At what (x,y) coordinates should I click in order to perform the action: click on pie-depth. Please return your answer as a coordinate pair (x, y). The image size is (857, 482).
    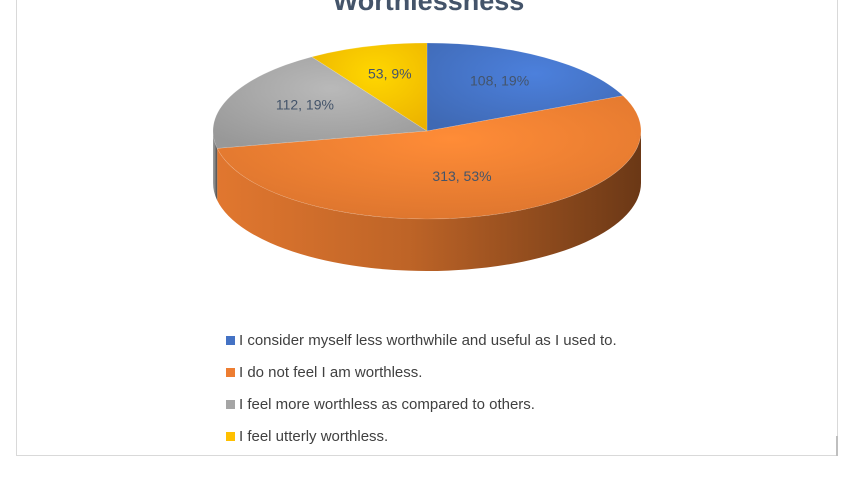
    Looking at the image, I should click on (427, 201).